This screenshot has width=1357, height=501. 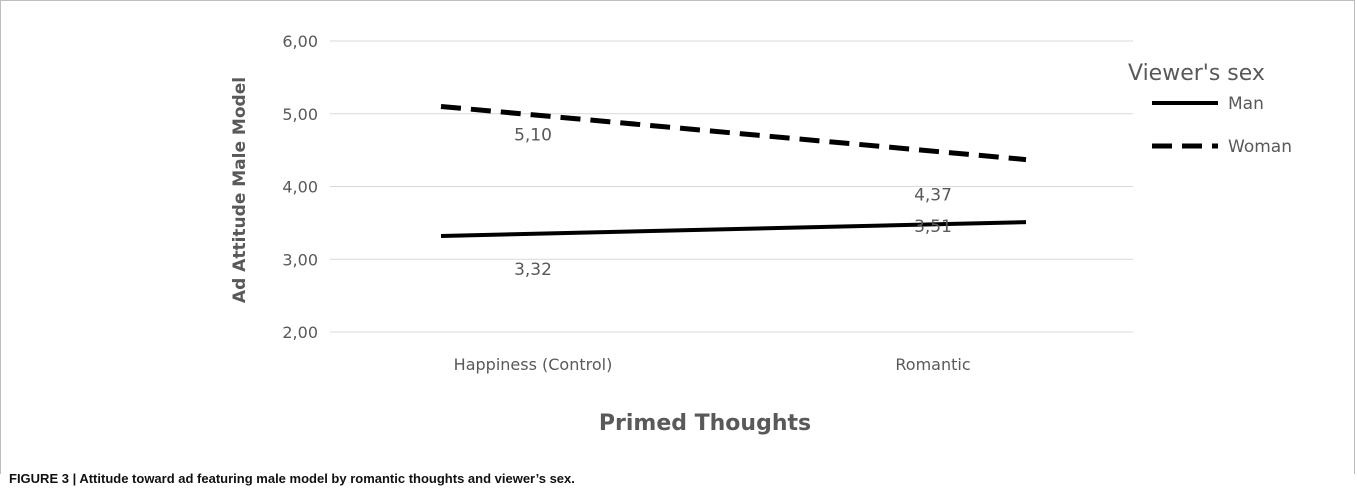 I want to click on y-axis-title: Ad Attitude Male Model, so click(x=240, y=190).